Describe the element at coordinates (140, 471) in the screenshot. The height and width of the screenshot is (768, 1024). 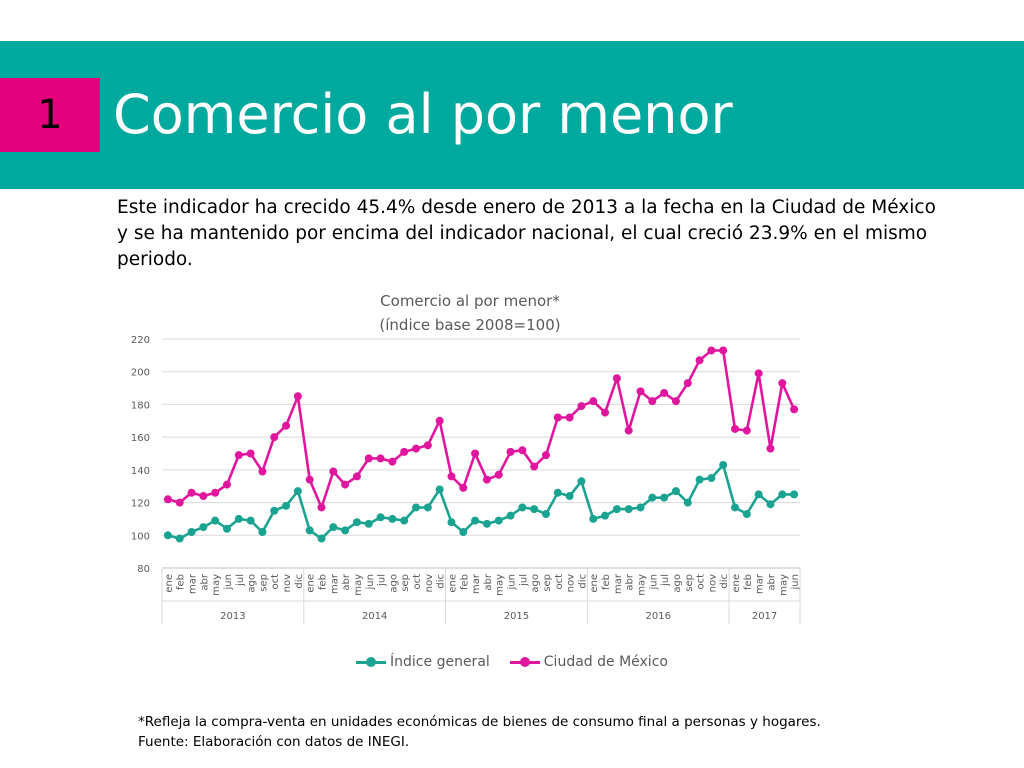
I see `y-tick-label: 140` at that location.